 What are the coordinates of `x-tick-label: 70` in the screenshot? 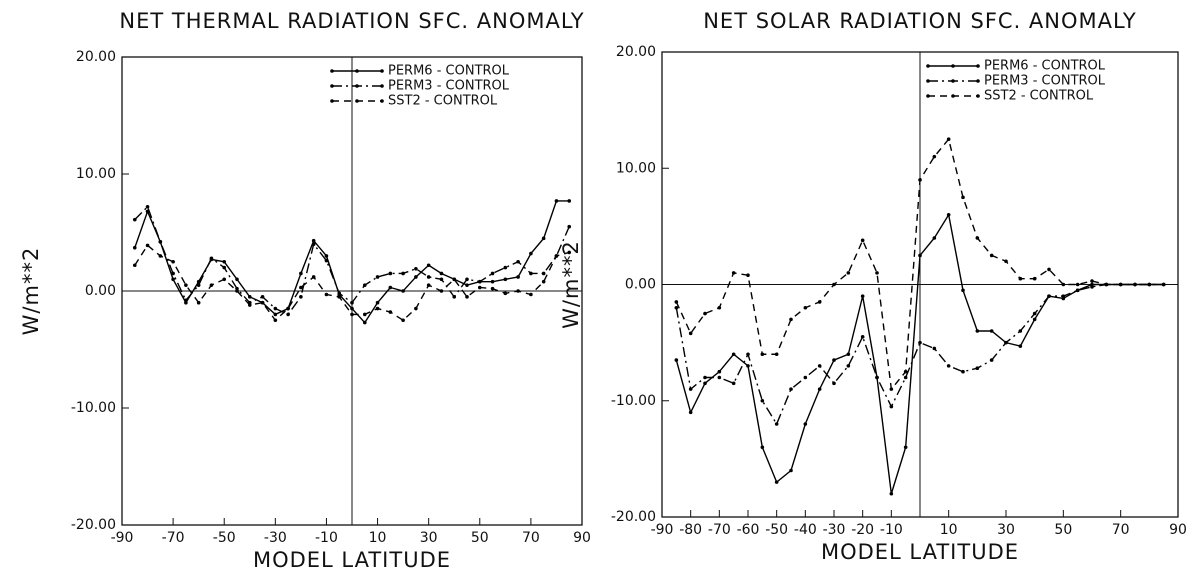 It's located at (1121, 530).